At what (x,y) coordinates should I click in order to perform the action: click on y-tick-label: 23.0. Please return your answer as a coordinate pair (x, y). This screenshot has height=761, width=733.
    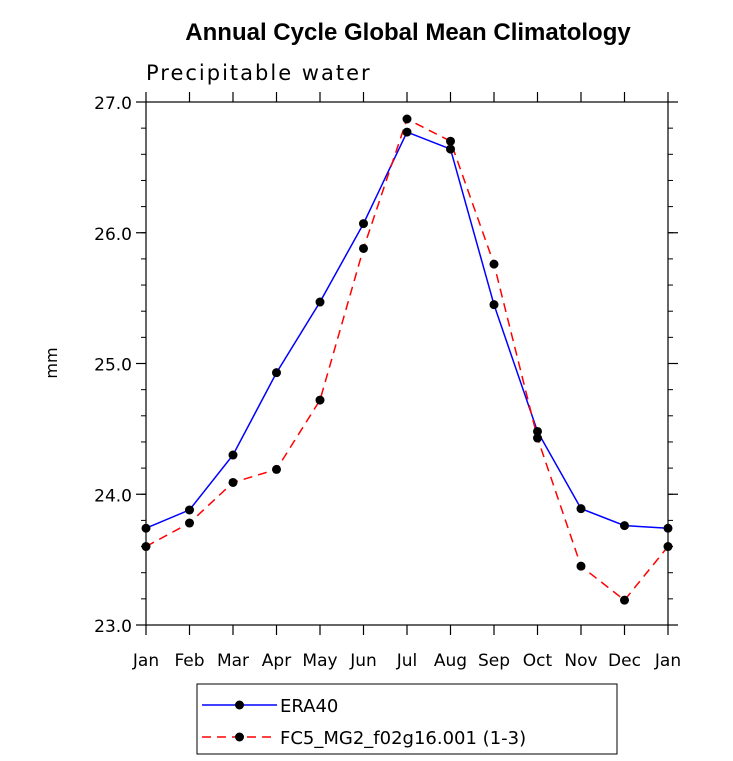
    Looking at the image, I should click on (113, 627).